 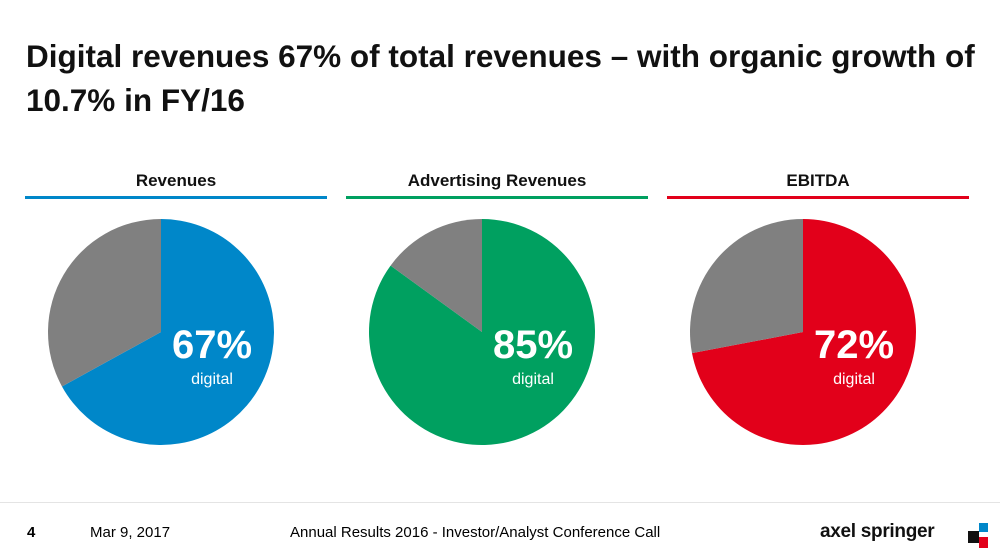 What do you see at coordinates (818, 197) in the screenshot?
I see `ebitda-divider` at bounding box center [818, 197].